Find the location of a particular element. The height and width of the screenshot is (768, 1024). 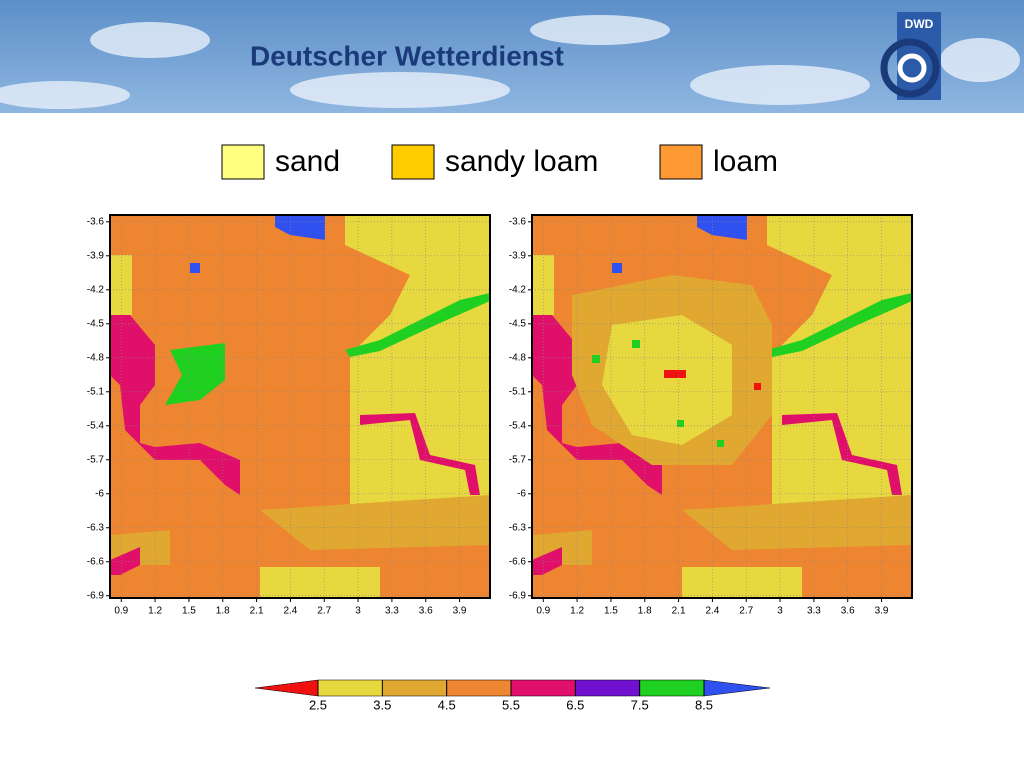

legend-label: loam is located at coordinates (745, 161).